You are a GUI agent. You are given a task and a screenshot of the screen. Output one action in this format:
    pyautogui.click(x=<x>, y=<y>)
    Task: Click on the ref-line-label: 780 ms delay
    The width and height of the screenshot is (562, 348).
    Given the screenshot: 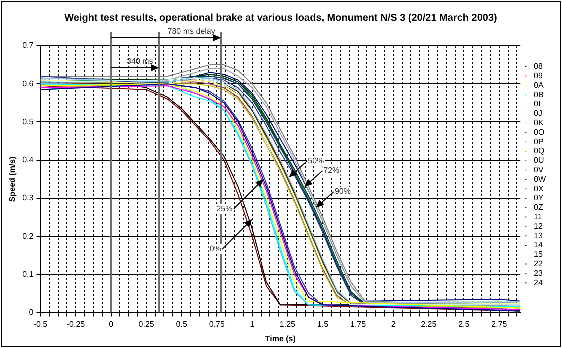 What is the action you would take?
    pyautogui.click(x=192, y=31)
    